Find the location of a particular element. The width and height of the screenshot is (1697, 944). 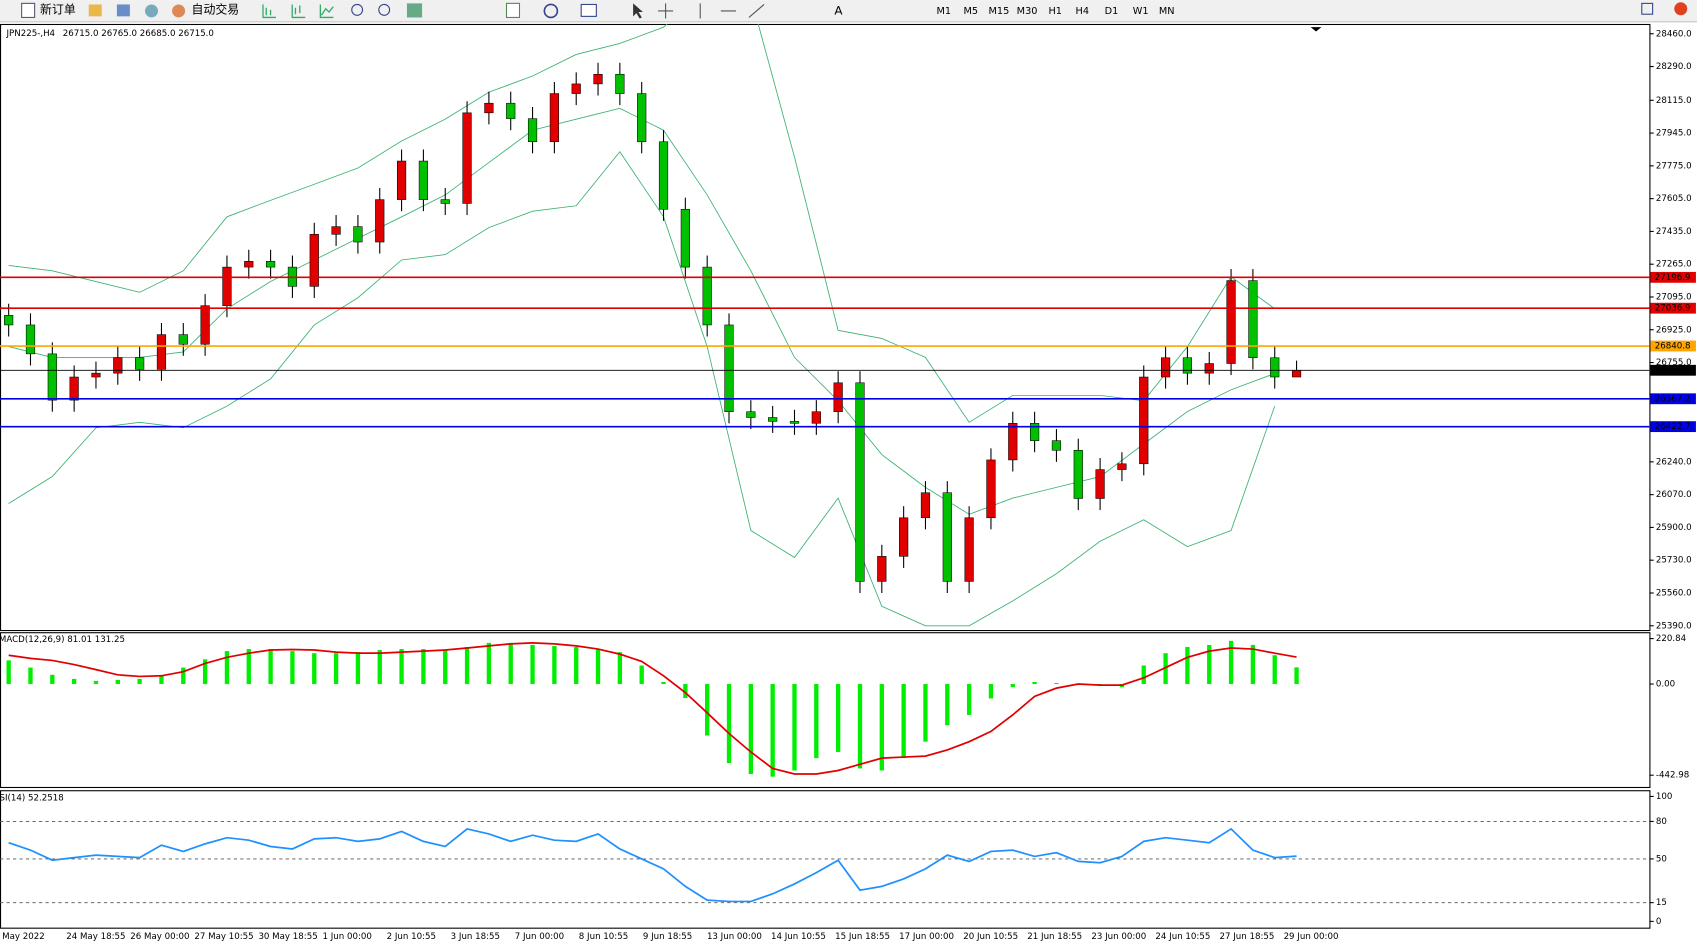

zoom-in-icon is located at coordinates (357, 9).